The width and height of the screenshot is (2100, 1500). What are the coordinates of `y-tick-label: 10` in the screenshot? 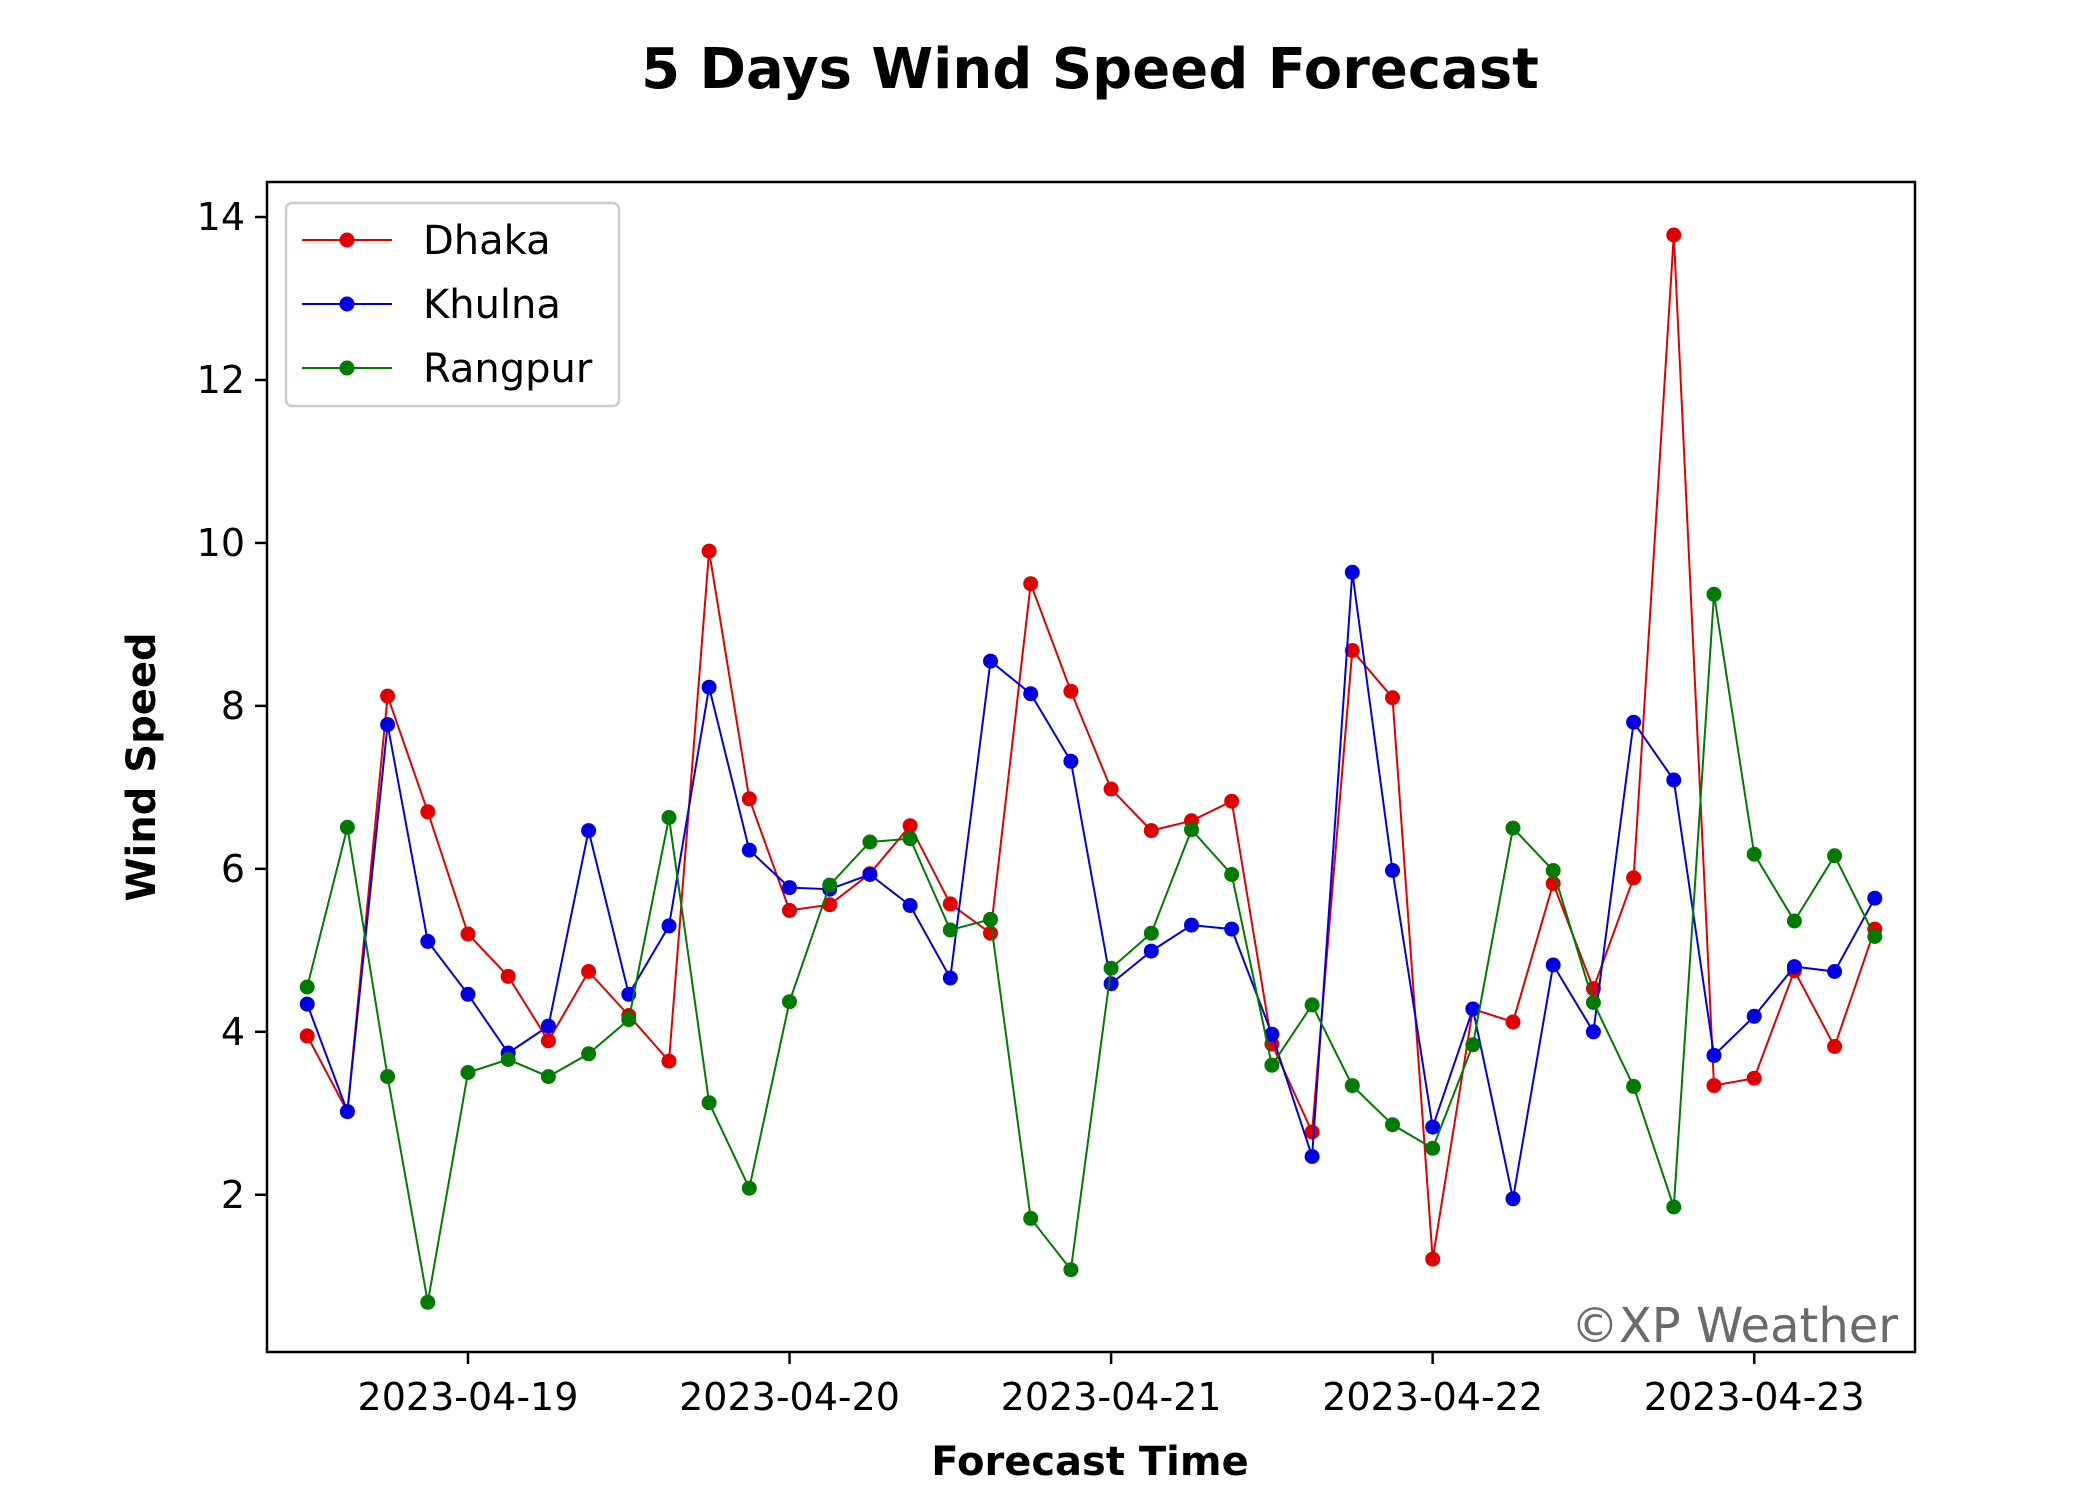 It's located at (221, 543).